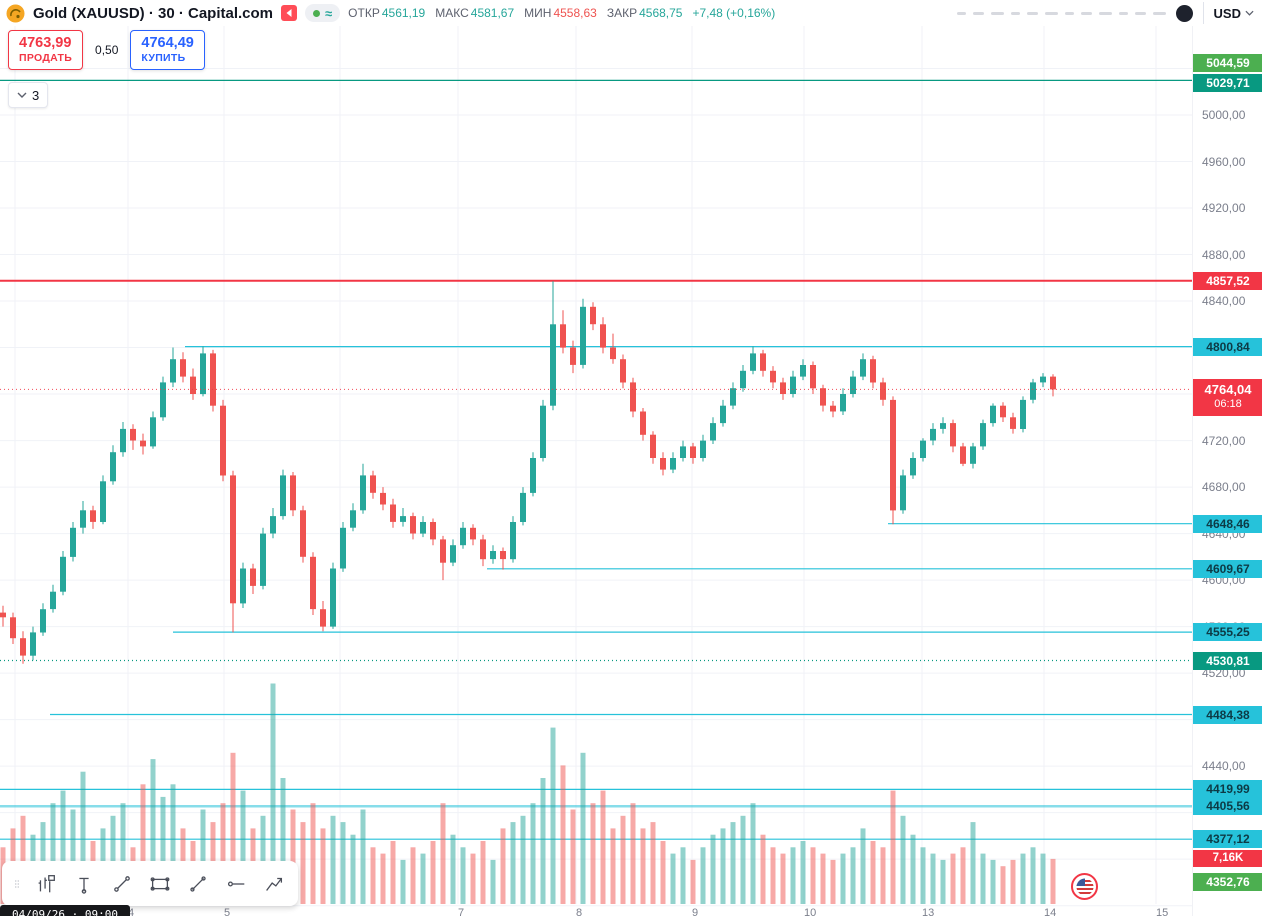 The image size is (1262, 916). Describe the element at coordinates (364, 13) in the screenshot. I see `open-label: ОТКР` at that location.